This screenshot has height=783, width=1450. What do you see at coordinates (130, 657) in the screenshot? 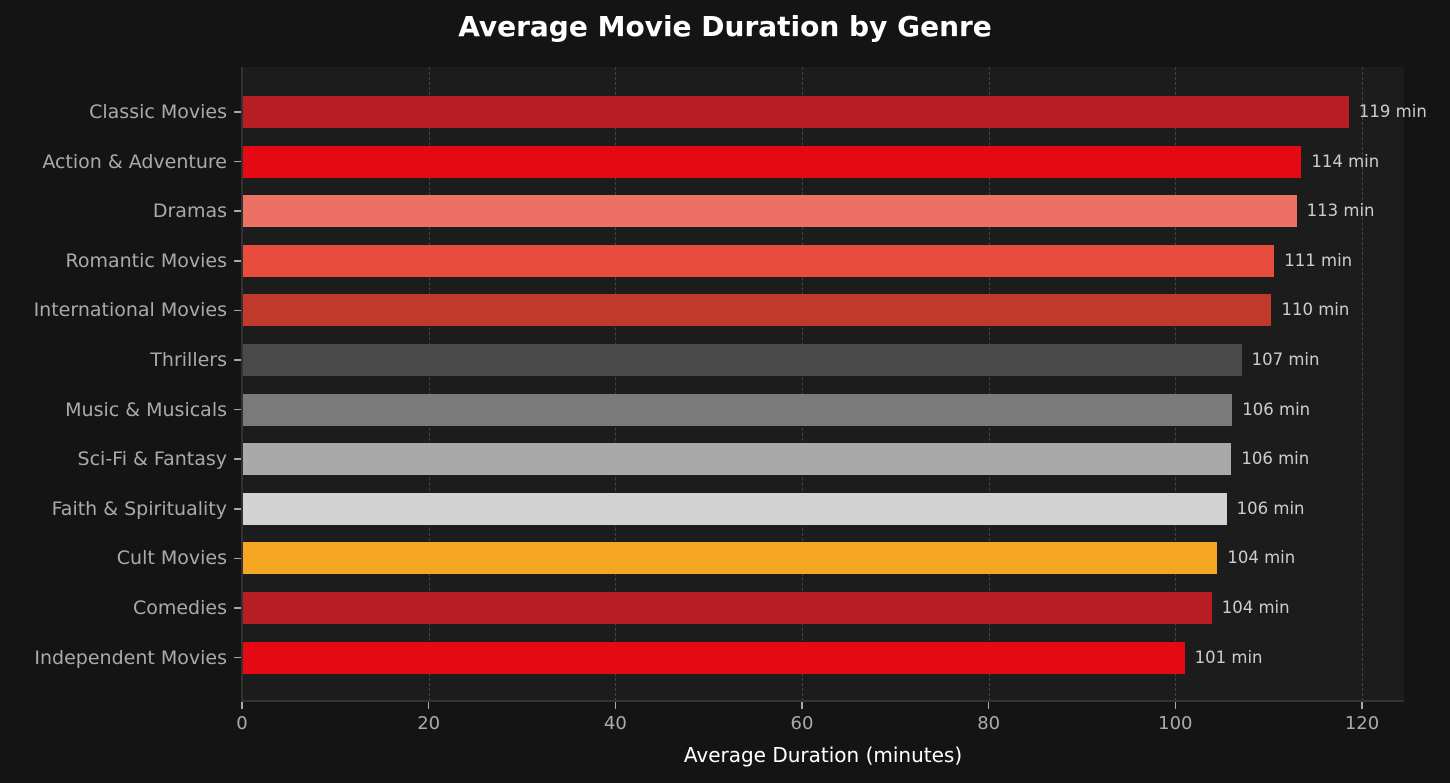
I see `y-tick-label: Independent Movies` at bounding box center [130, 657].